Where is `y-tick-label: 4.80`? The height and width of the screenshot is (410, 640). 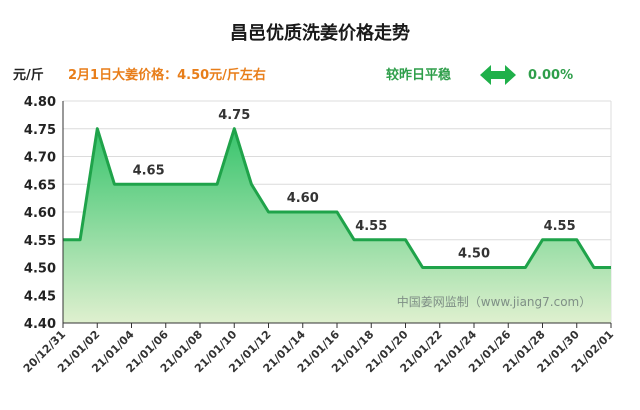
y-tick-label: 4.80 is located at coordinates (40, 102).